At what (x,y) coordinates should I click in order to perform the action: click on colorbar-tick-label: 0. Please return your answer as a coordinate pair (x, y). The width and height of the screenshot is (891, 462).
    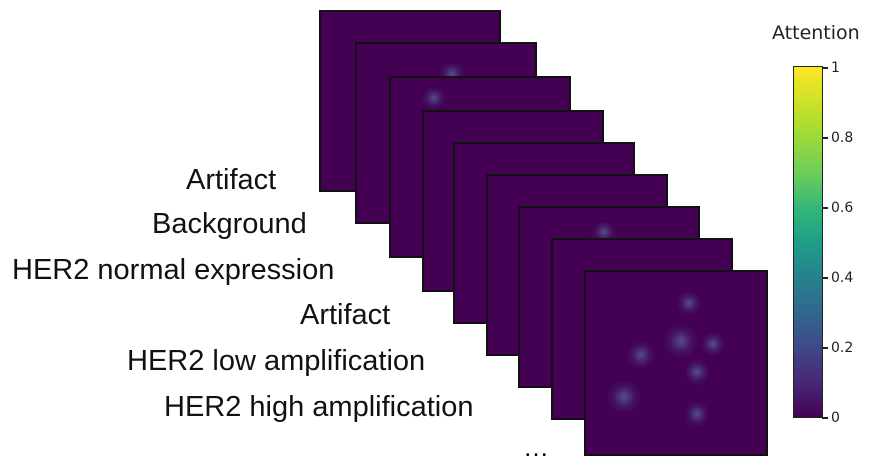
    Looking at the image, I should click on (835, 418).